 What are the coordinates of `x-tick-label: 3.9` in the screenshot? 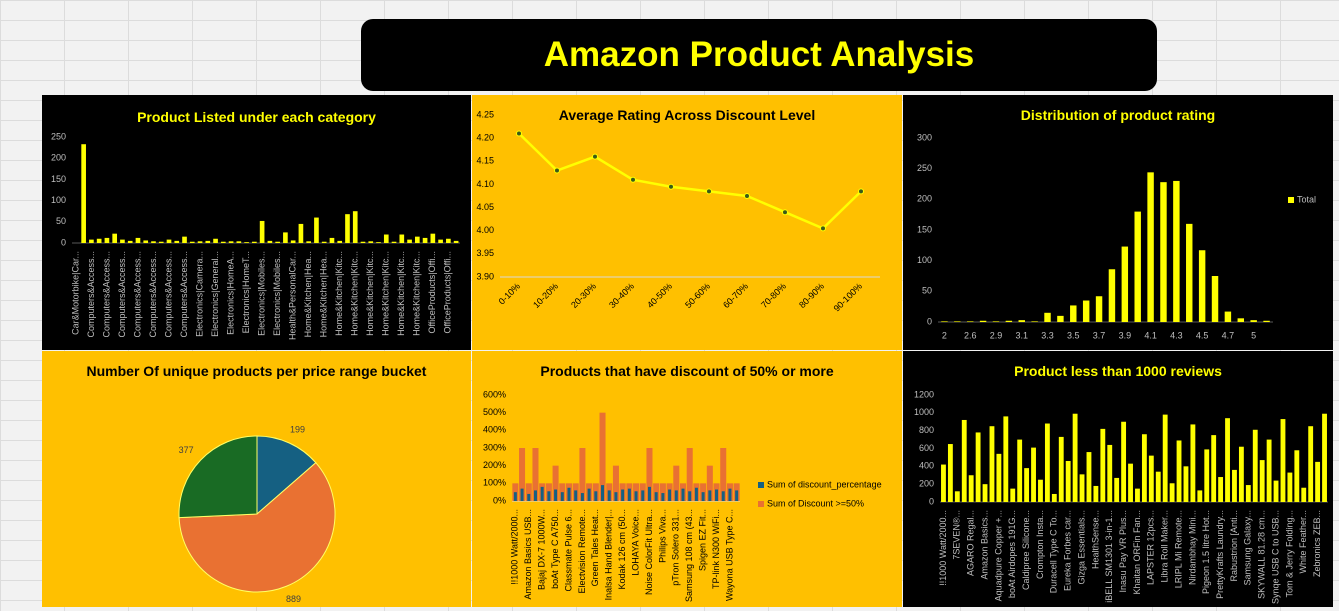 It's located at (1125, 335).